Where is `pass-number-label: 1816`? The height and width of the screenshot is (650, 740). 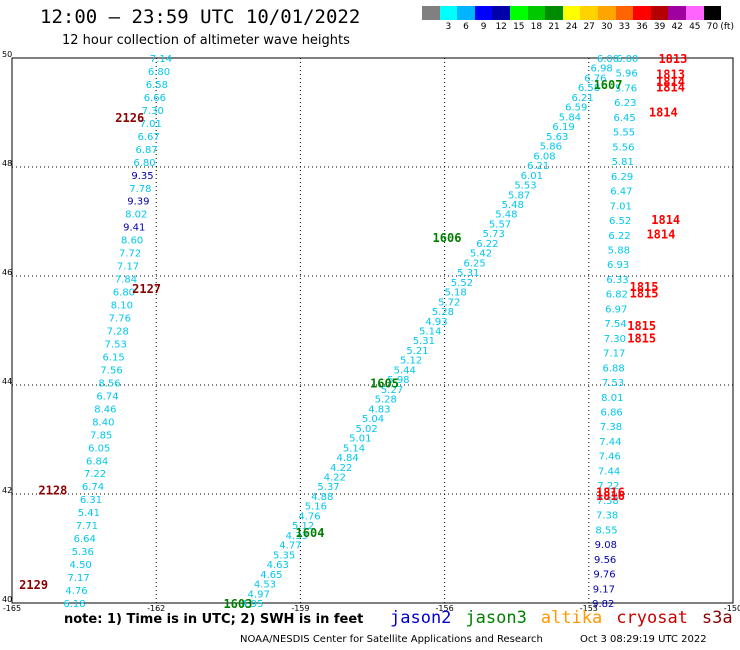 pass-number-label: 1816 is located at coordinates (610, 496).